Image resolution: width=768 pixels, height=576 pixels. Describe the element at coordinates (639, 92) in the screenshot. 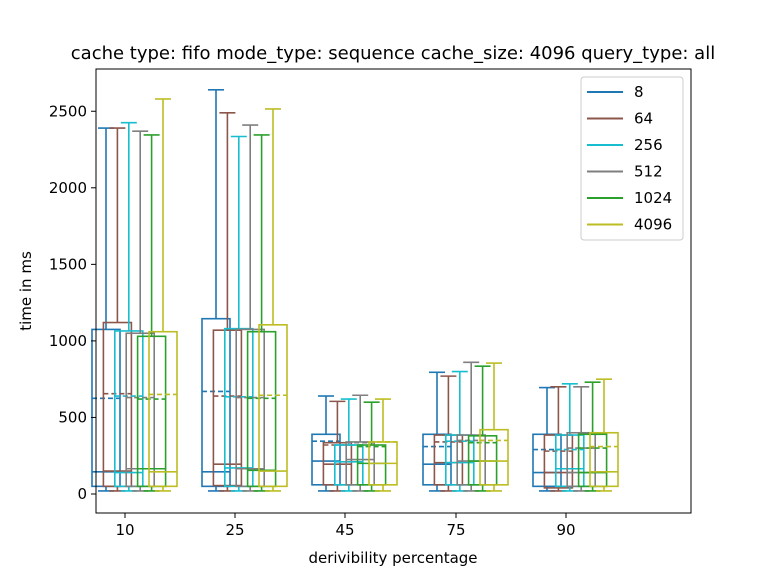

I see `legend-label: 8` at that location.